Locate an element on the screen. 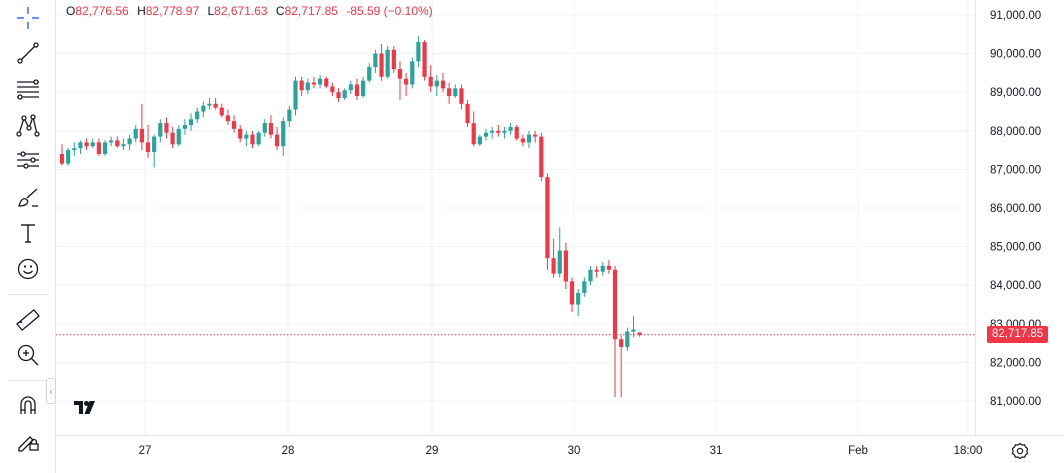  text-button is located at coordinates (28, 233).